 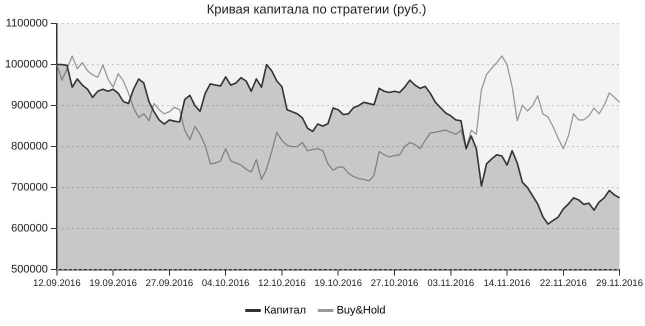 I want to click on y-tick-label: 1100000, so click(x=27, y=24).